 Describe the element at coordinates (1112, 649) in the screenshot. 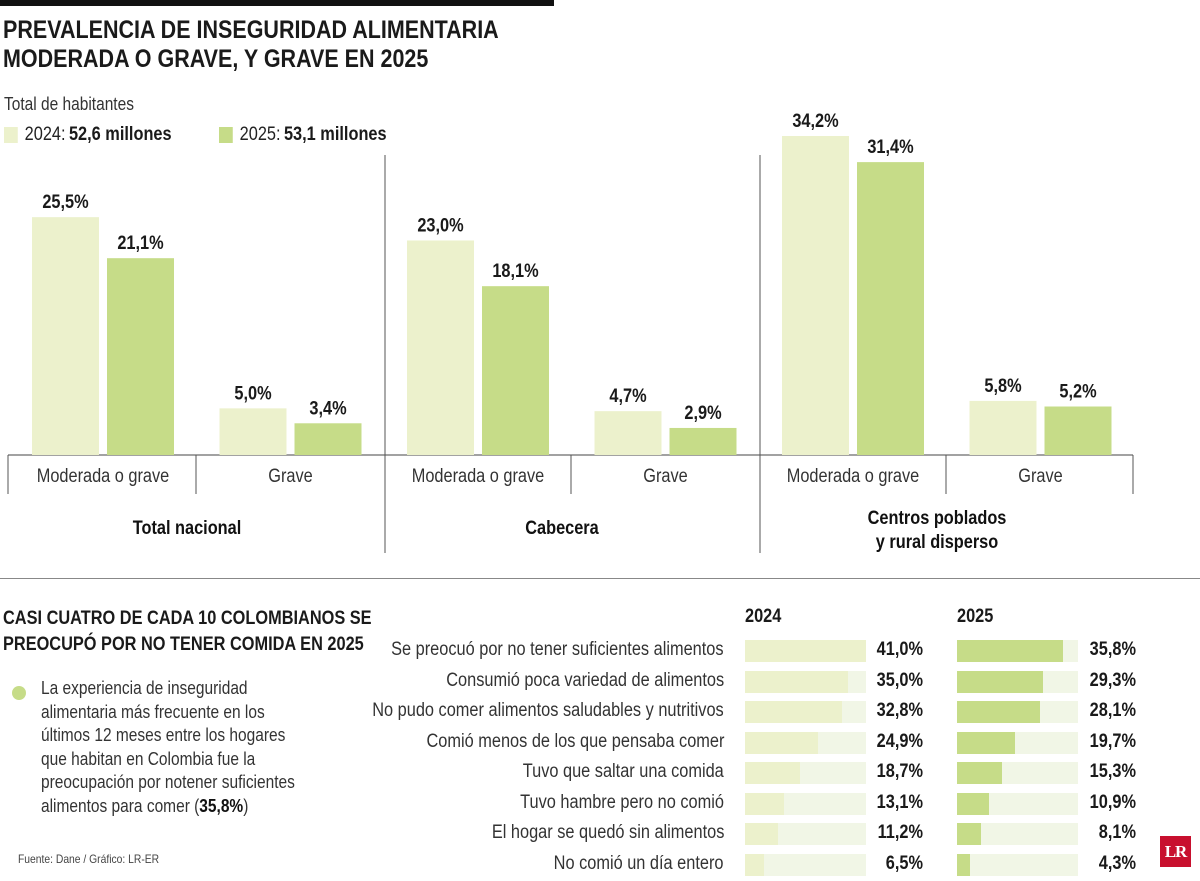

I see `bar-value-2025: 35,8%` at that location.